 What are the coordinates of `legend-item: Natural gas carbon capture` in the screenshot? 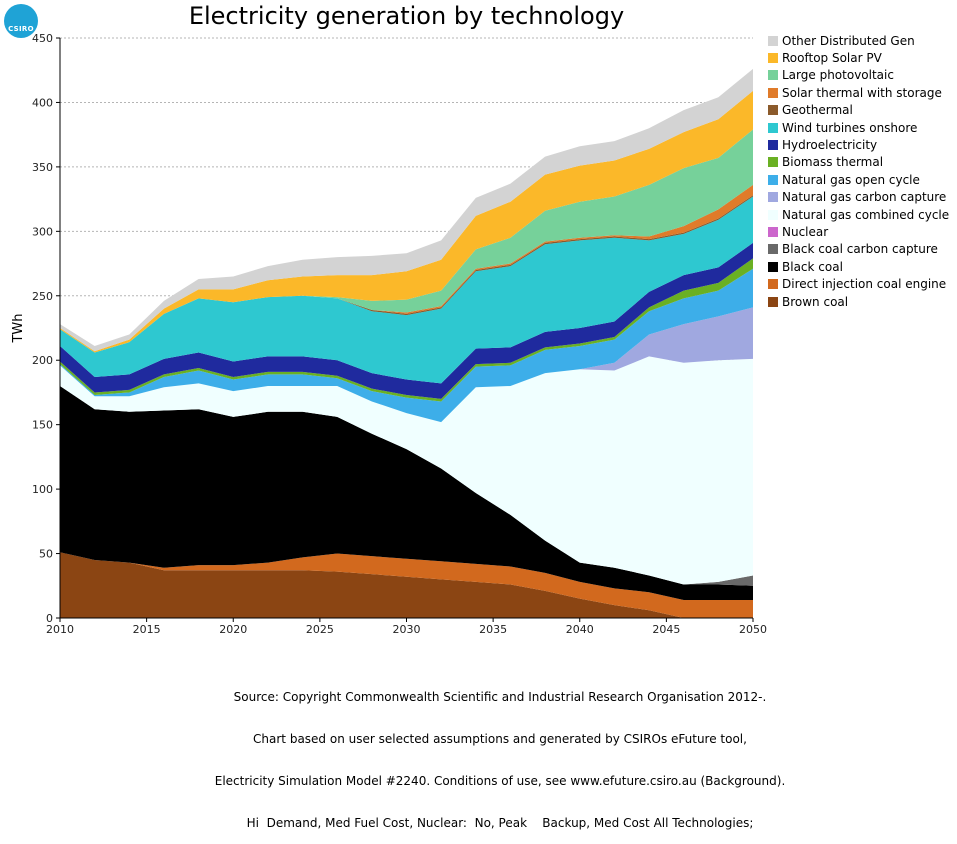 It's located at (862, 197).